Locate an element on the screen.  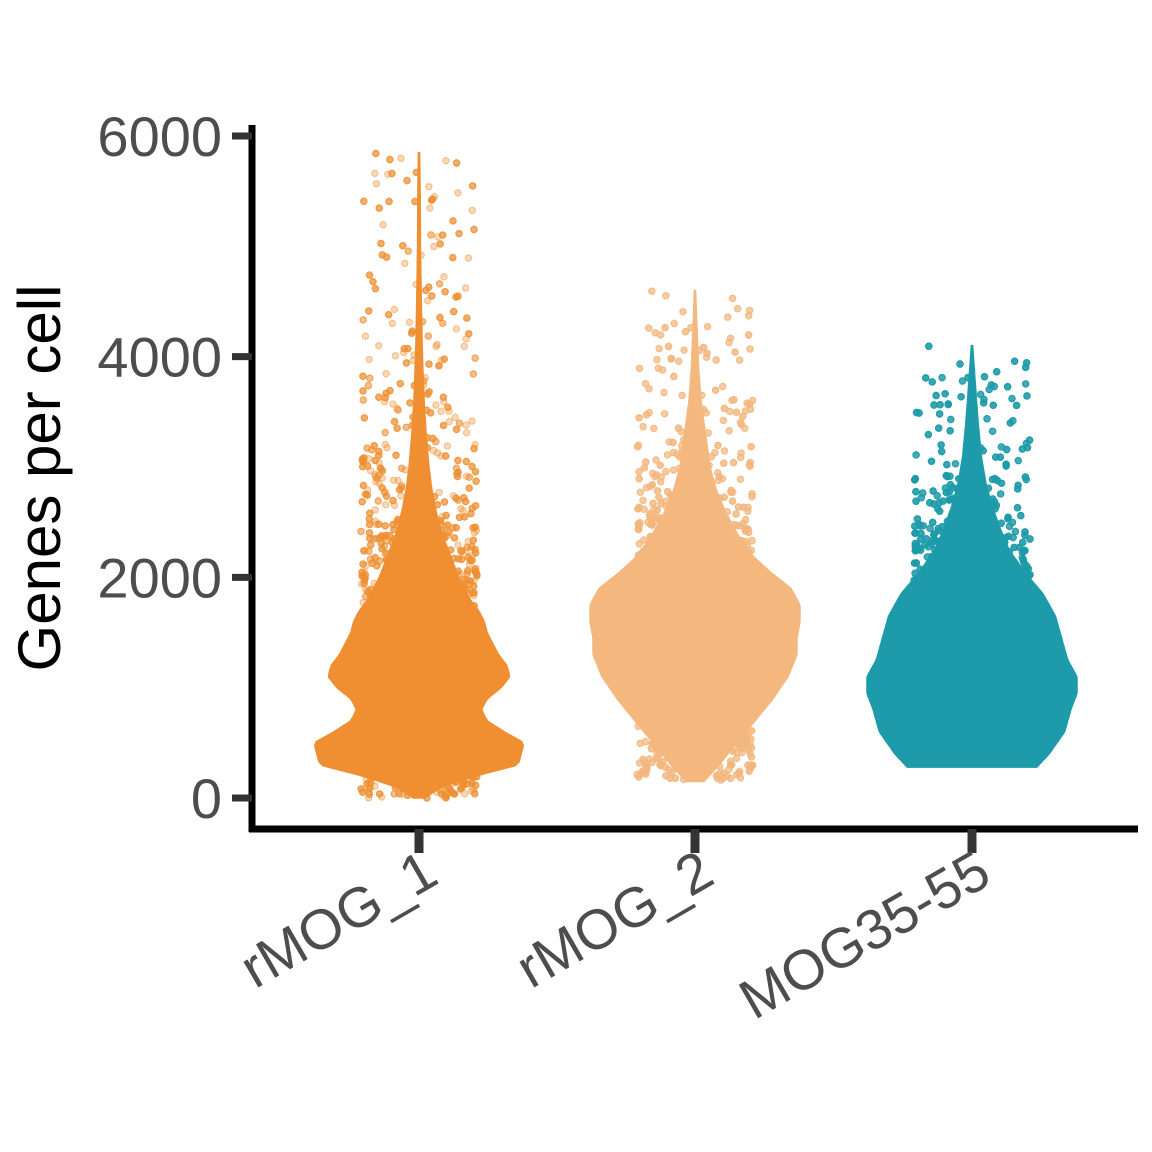
y-tick-label: 0 is located at coordinates (206, 798).